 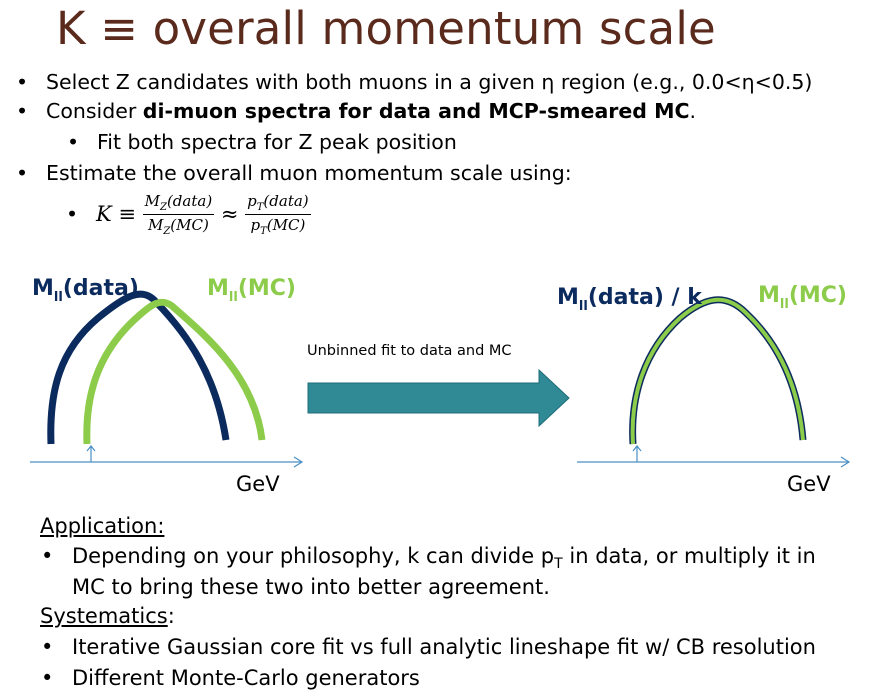 What do you see at coordinates (637, 448) in the screenshot?
I see `right-tick-arrowhead` at bounding box center [637, 448].